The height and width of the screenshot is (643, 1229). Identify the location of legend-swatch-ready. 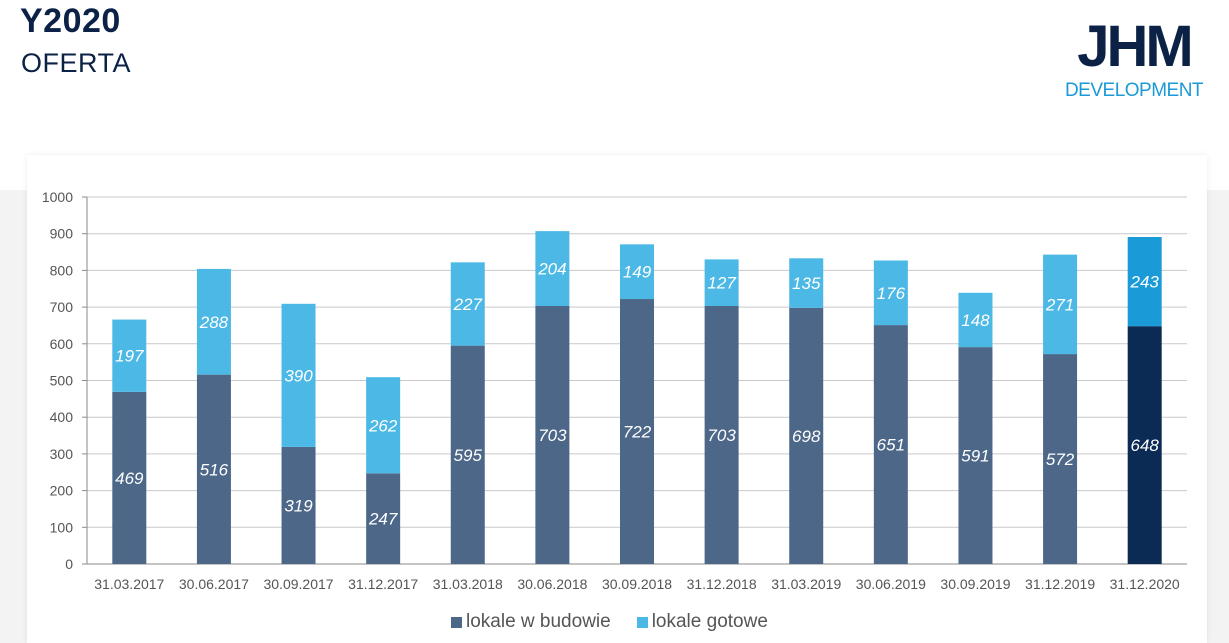
(642, 622).